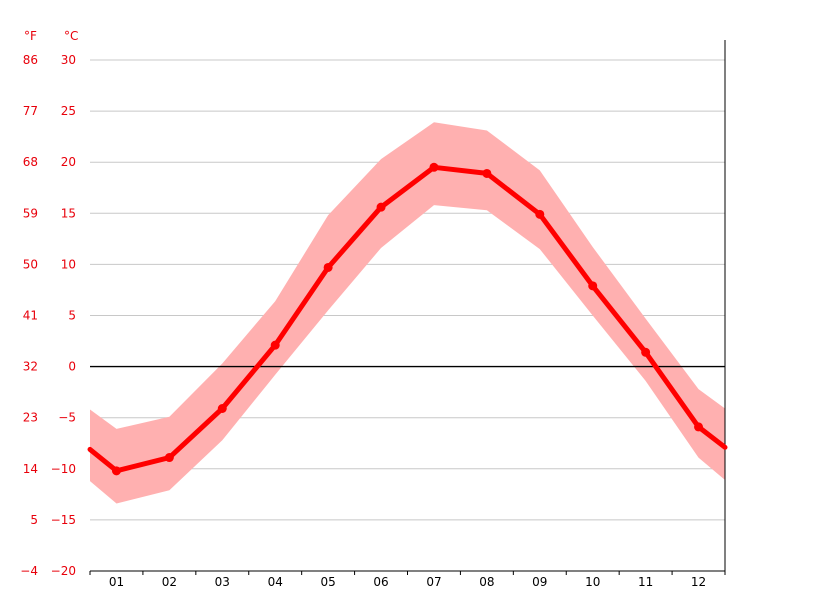  What do you see at coordinates (30, 162) in the screenshot?
I see `y-tick-label-fahrenheit: 68` at bounding box center [30, 162].